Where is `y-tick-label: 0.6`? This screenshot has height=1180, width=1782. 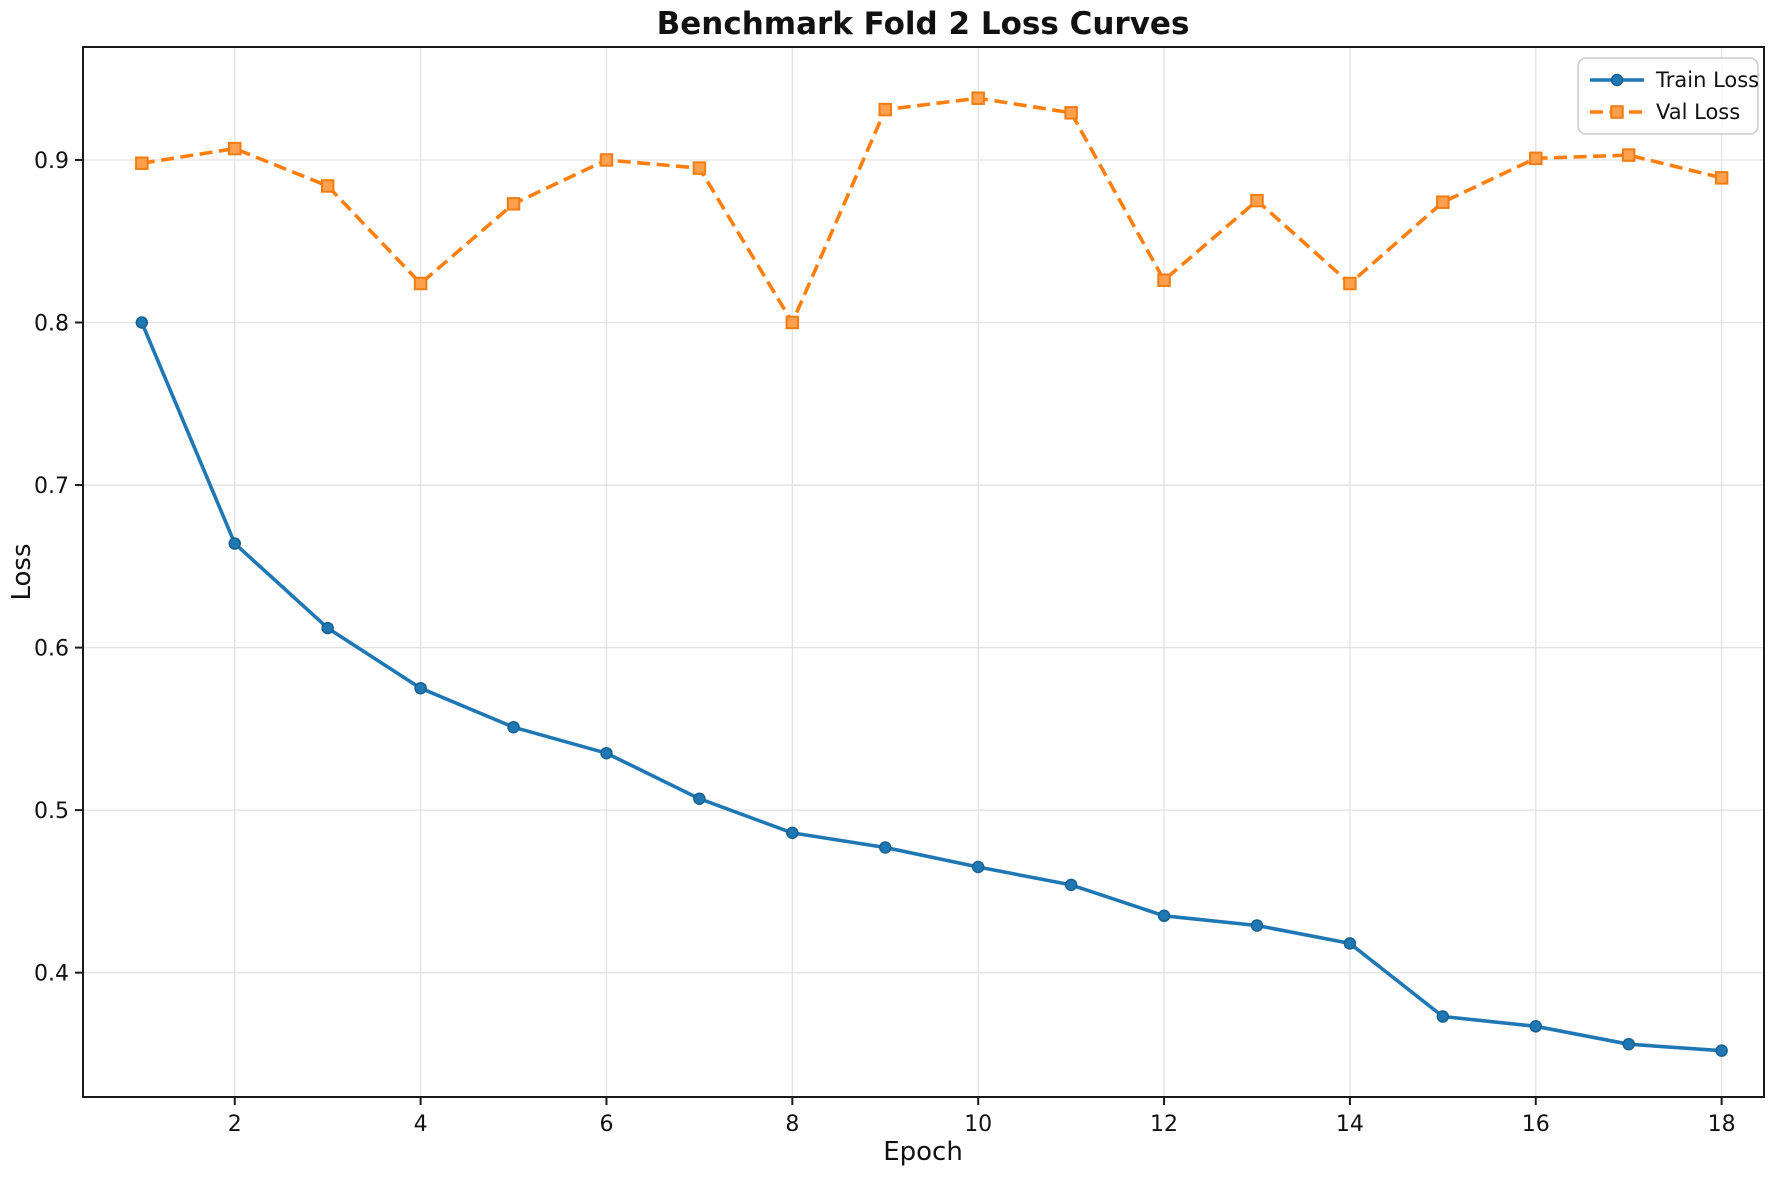
y-tick-label: 0.6 is located at coordinates (51, 649).